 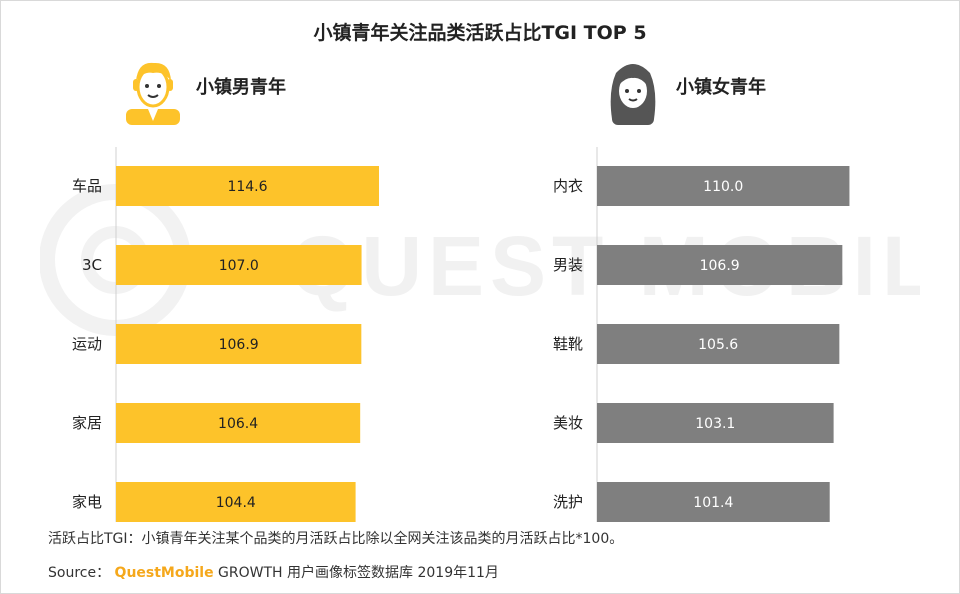 I want to click on male-panel-header: 小镇男青年, so click(x=228, y=90).